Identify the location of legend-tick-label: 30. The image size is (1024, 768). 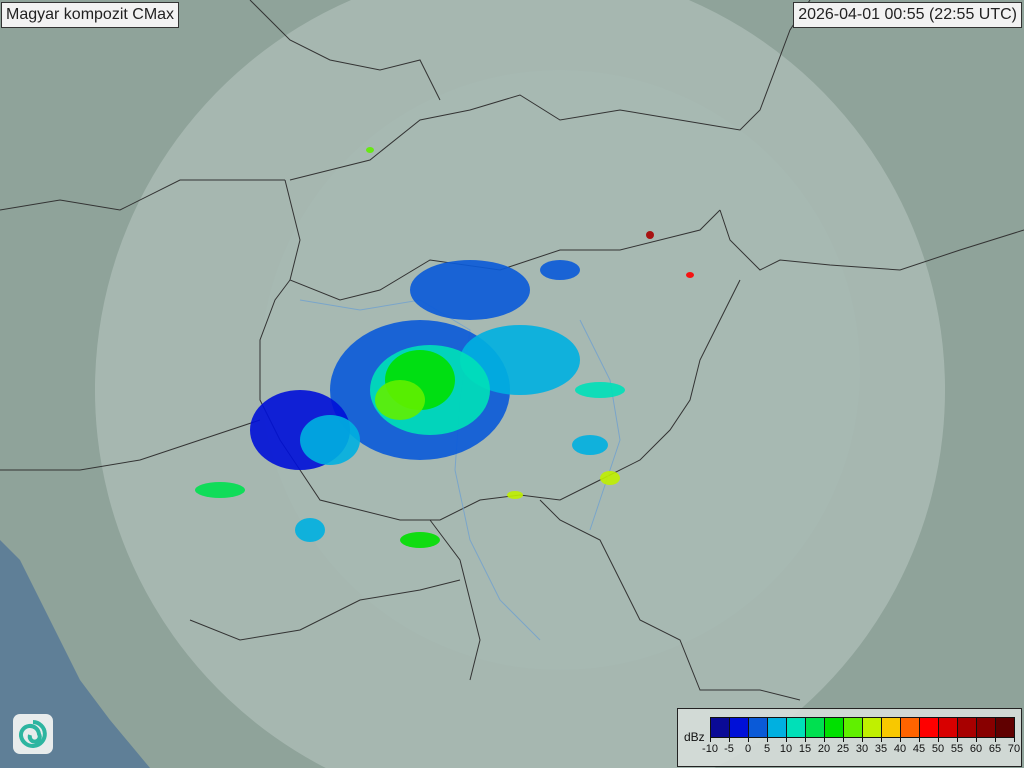
(862, 749).